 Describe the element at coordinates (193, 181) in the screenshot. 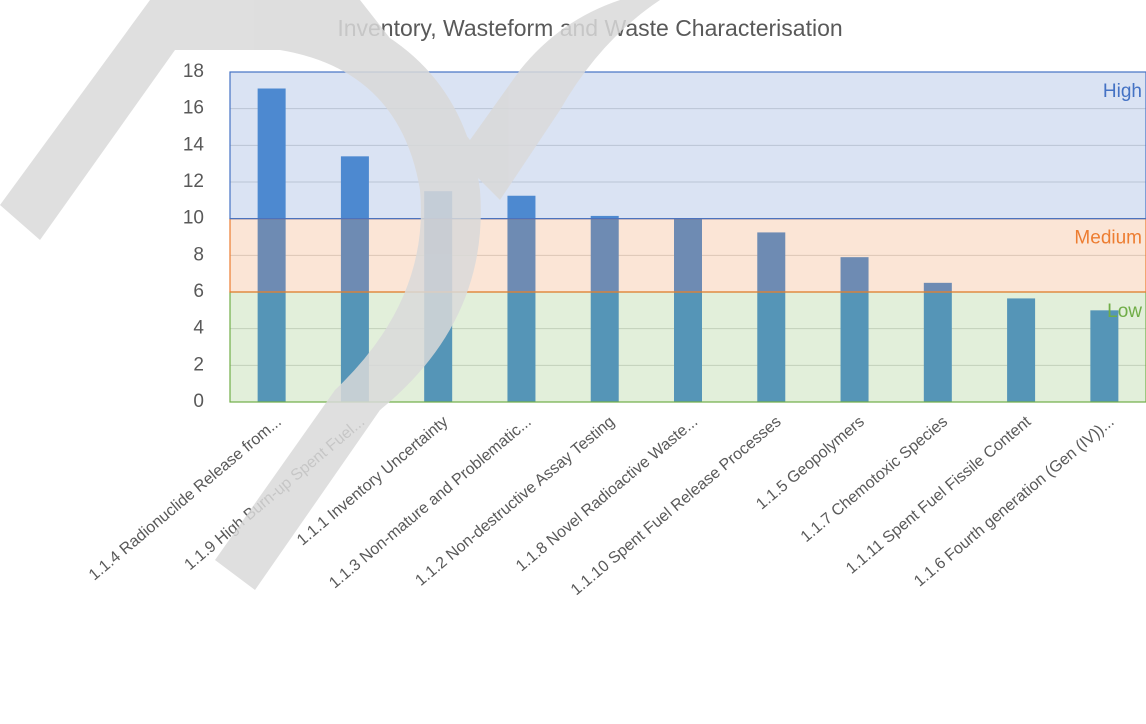

I see `y-tick-label: 12` at that location.